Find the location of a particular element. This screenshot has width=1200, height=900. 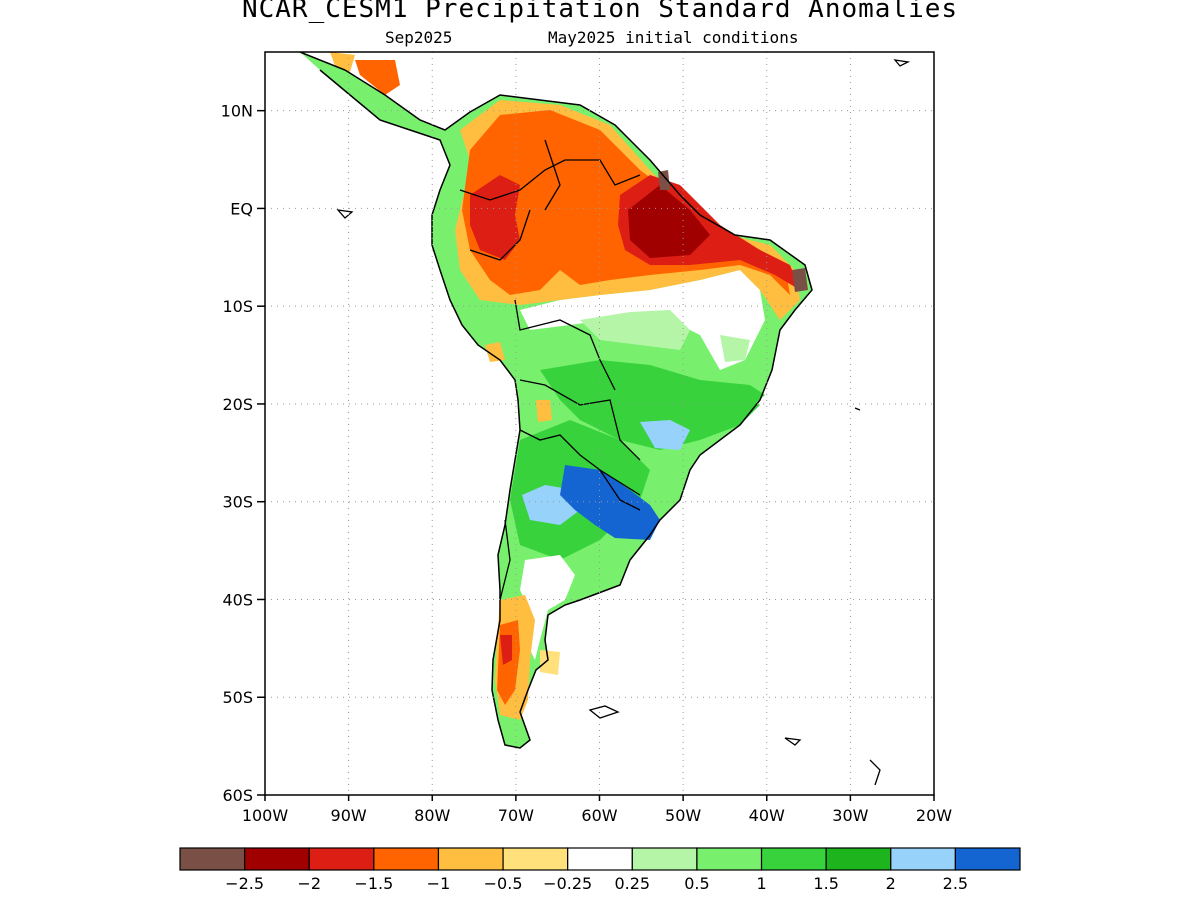

lat-tick-label: 10N is located at coordinates (237, 111).